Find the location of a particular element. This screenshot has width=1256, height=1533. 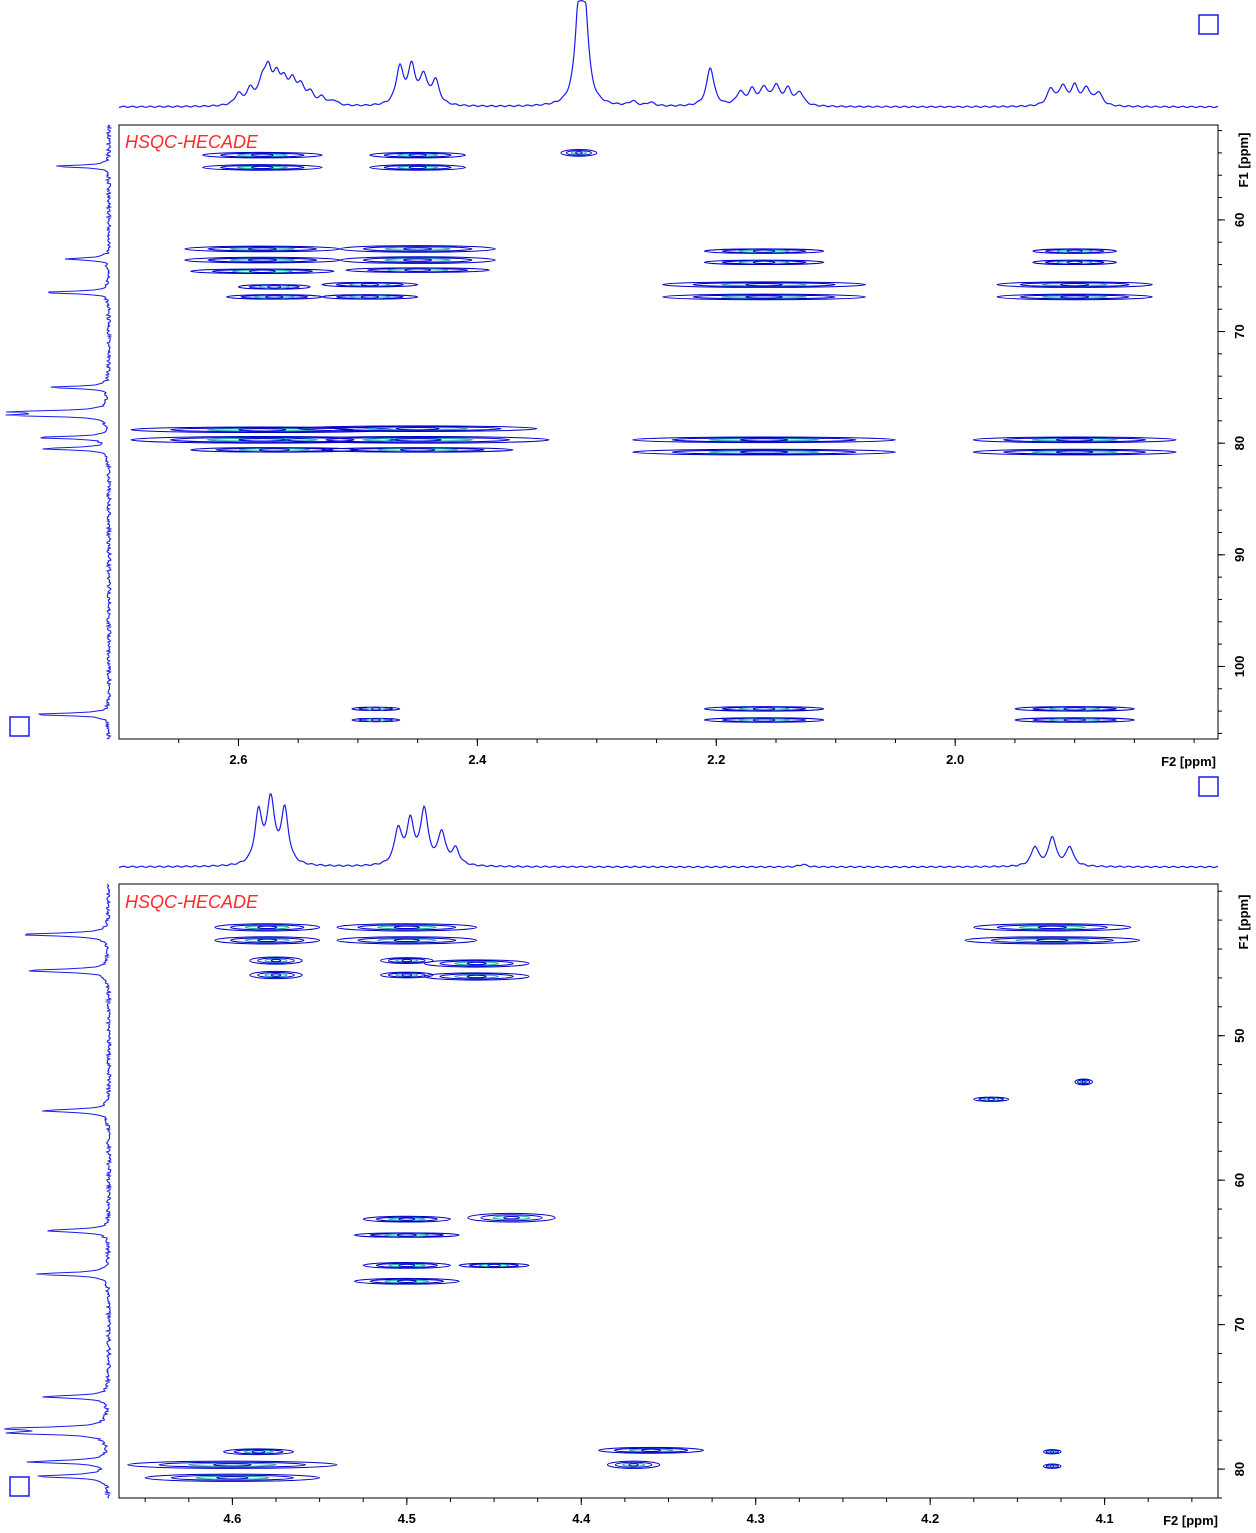

y-tick-label: 90 is located at coordinates (1239, 555).